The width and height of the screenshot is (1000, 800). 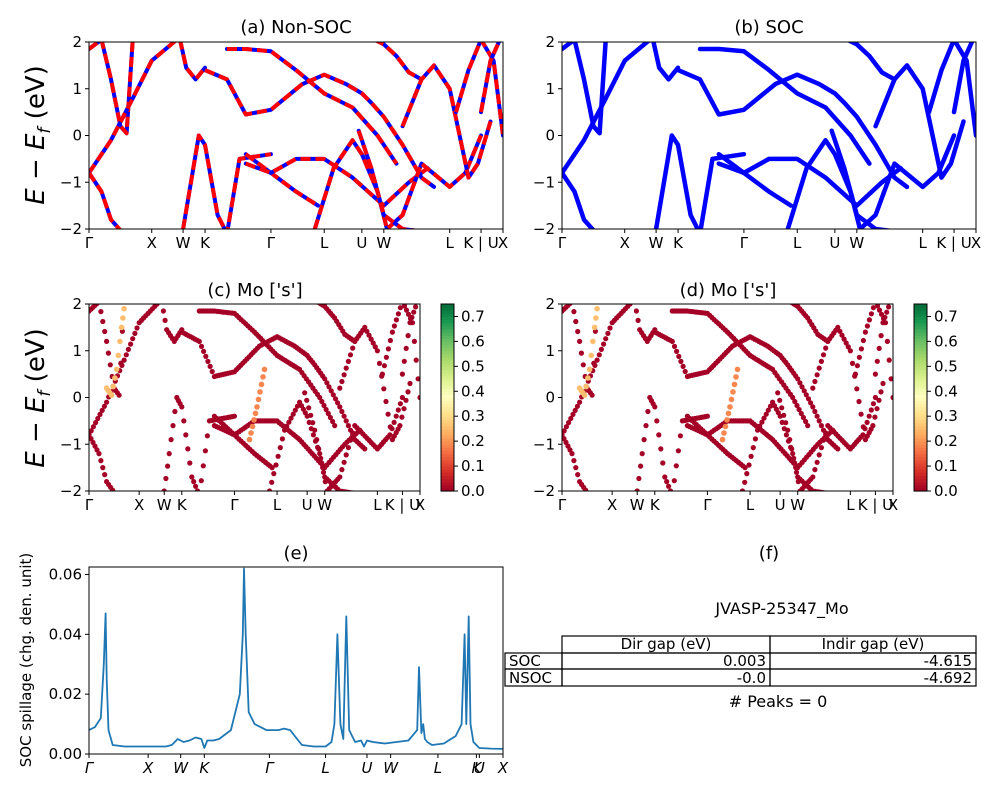 What do you see at coordinates (809, 182) in the screenshot?
I see `band-line` at bounding box center [809, 182].